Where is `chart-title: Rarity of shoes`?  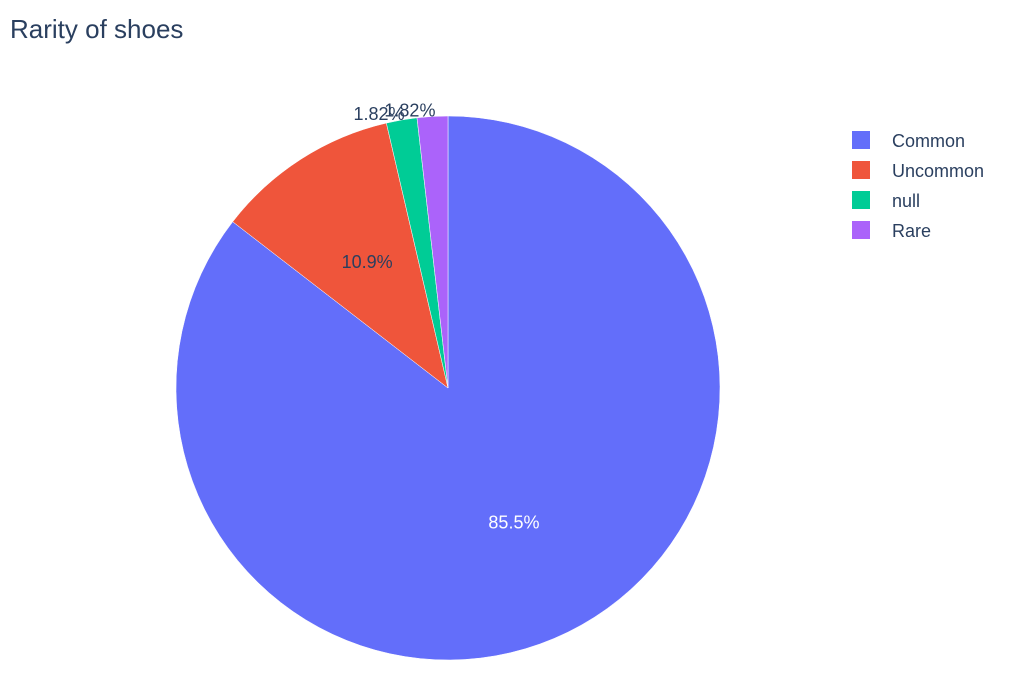 chart-title: Rarity of shoes is located at coordinates (96, 29).